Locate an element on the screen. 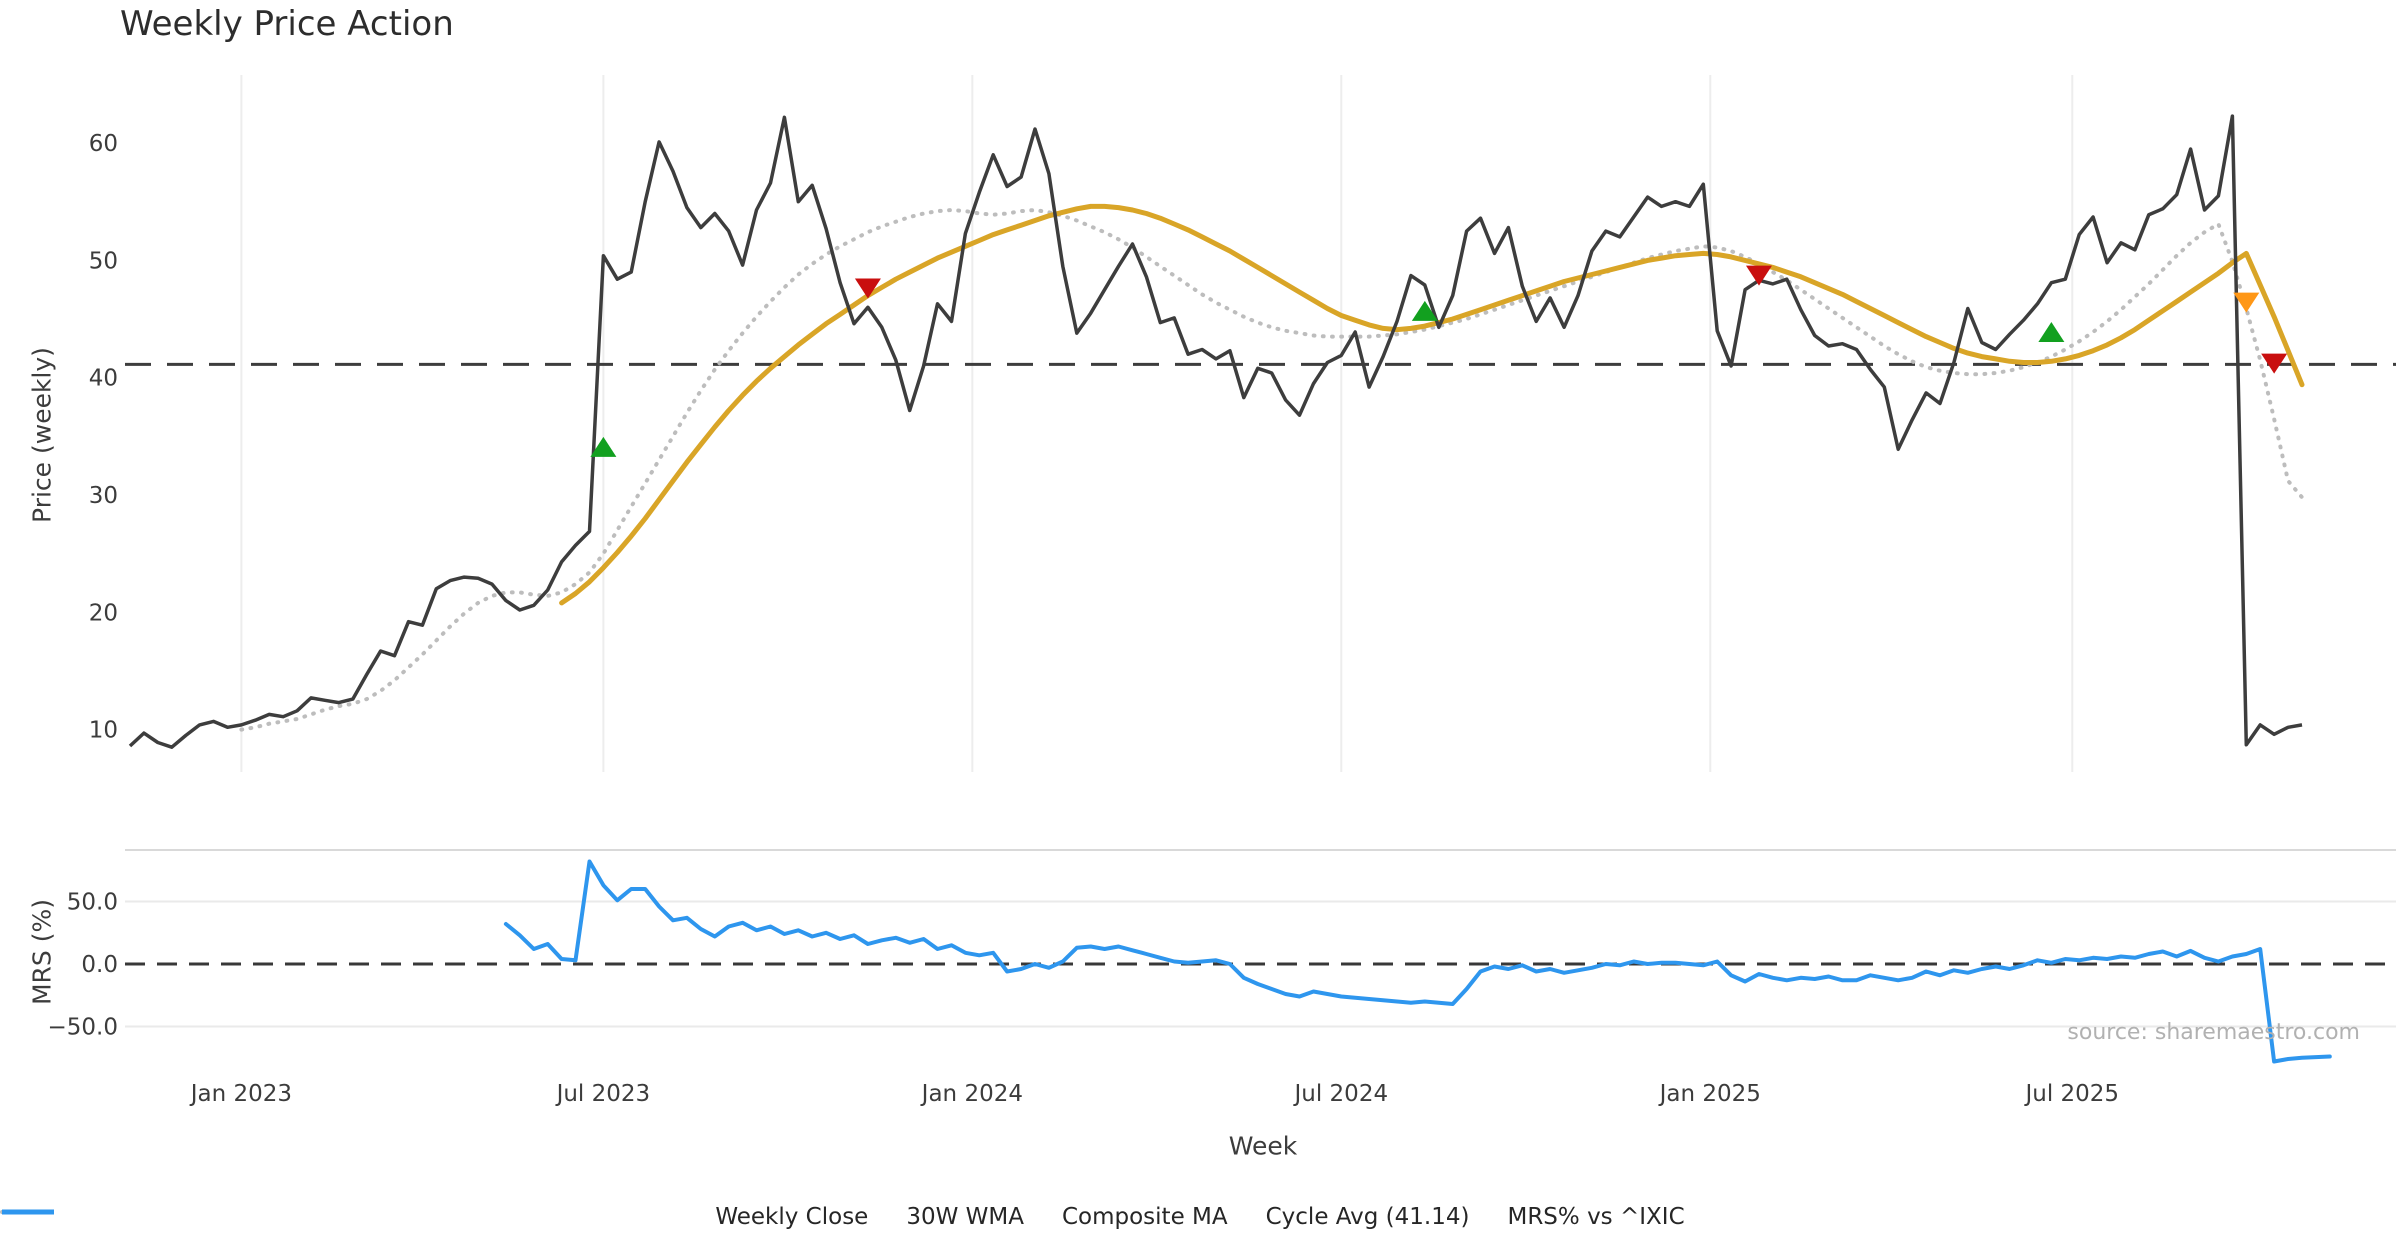 Image resolution: width=2400 pixels, height=1260 pixels. legend-item-composite-ma: Composite MA is located at coordinates (614, 1217).